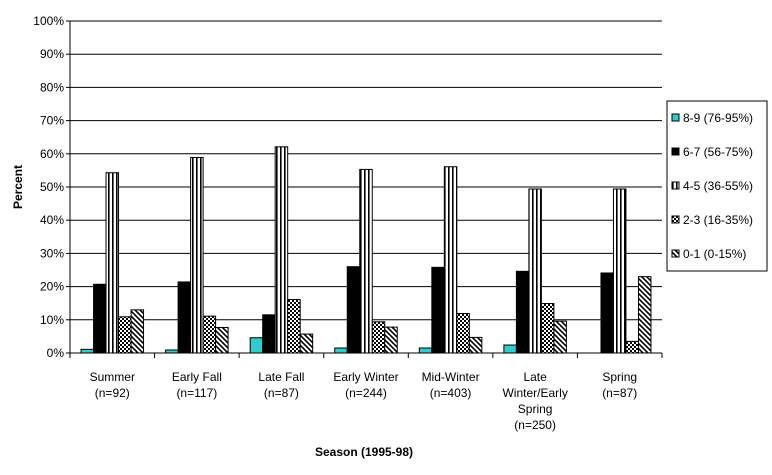  Describe the element at coordinates (52, 320) in the screenshot. I see `y-tick-label: 10%` at that location.